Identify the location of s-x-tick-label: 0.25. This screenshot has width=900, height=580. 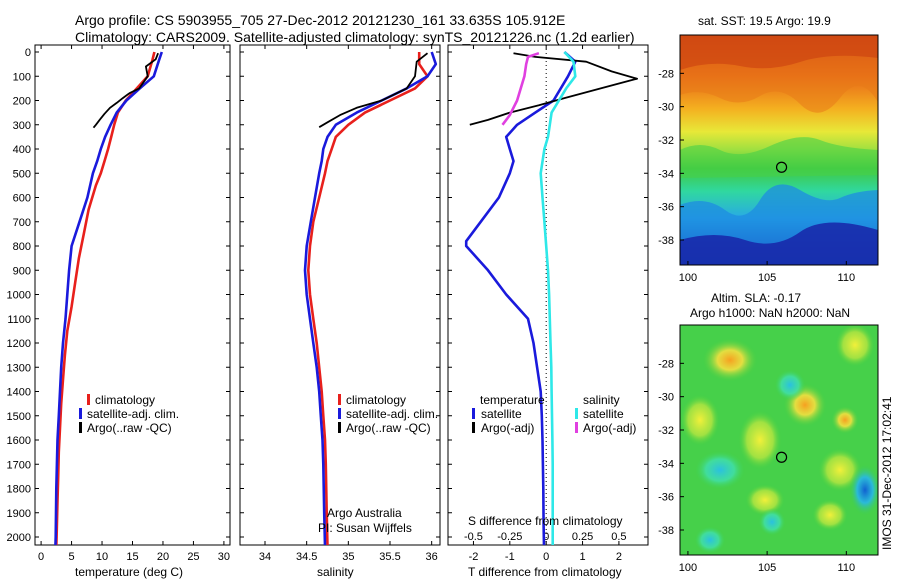
(582, 537).